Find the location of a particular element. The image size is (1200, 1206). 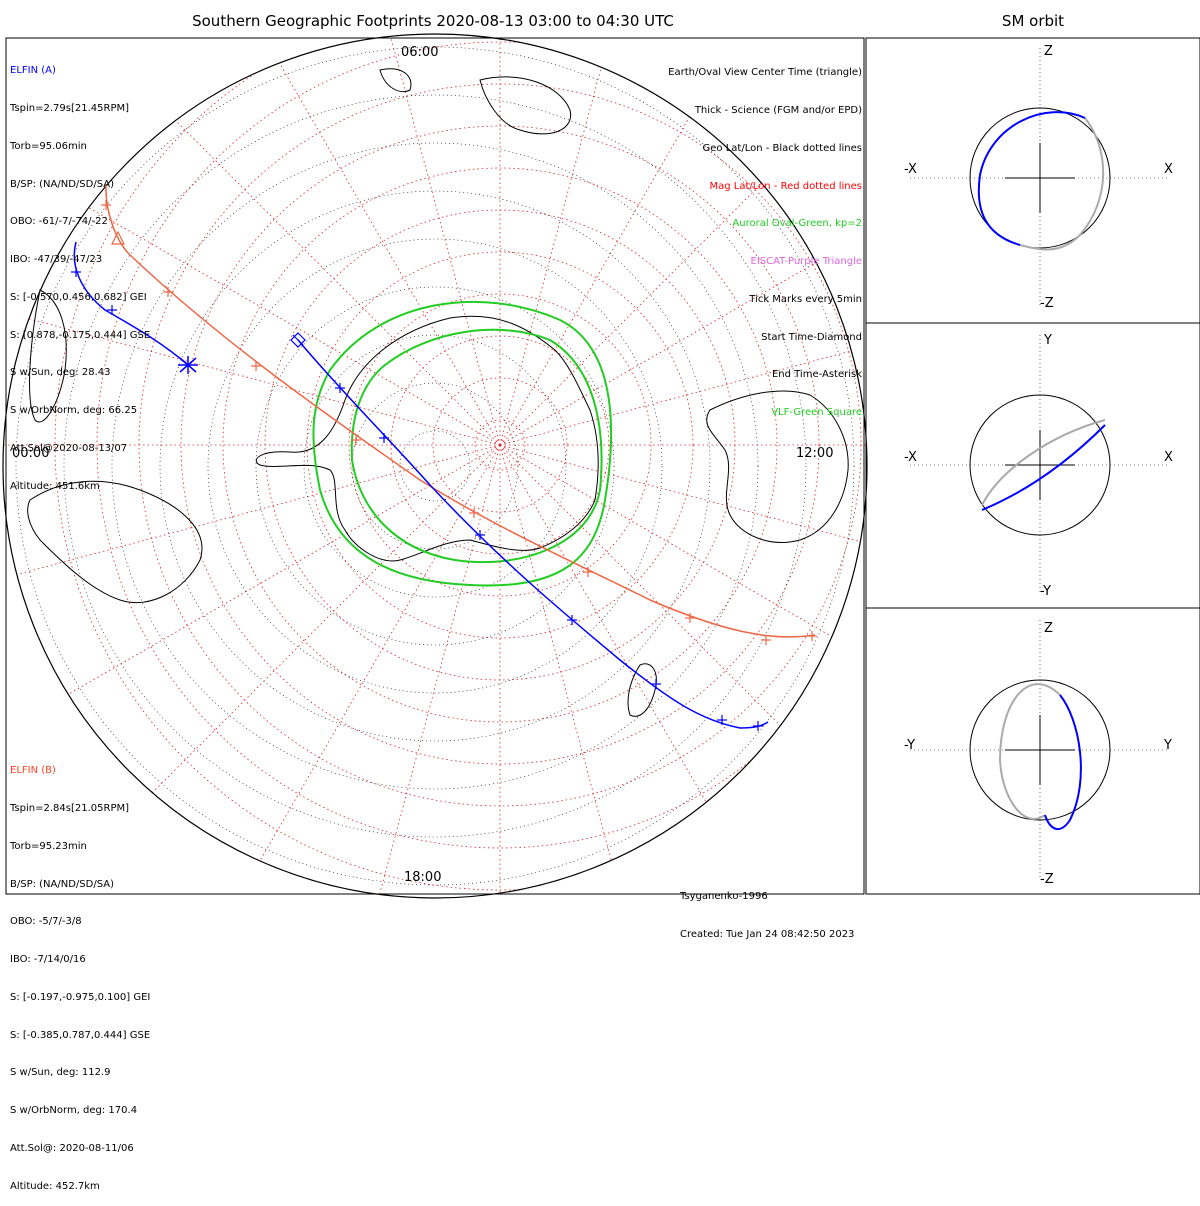

elfin-a-track-main is located at coordinates (533, 534).